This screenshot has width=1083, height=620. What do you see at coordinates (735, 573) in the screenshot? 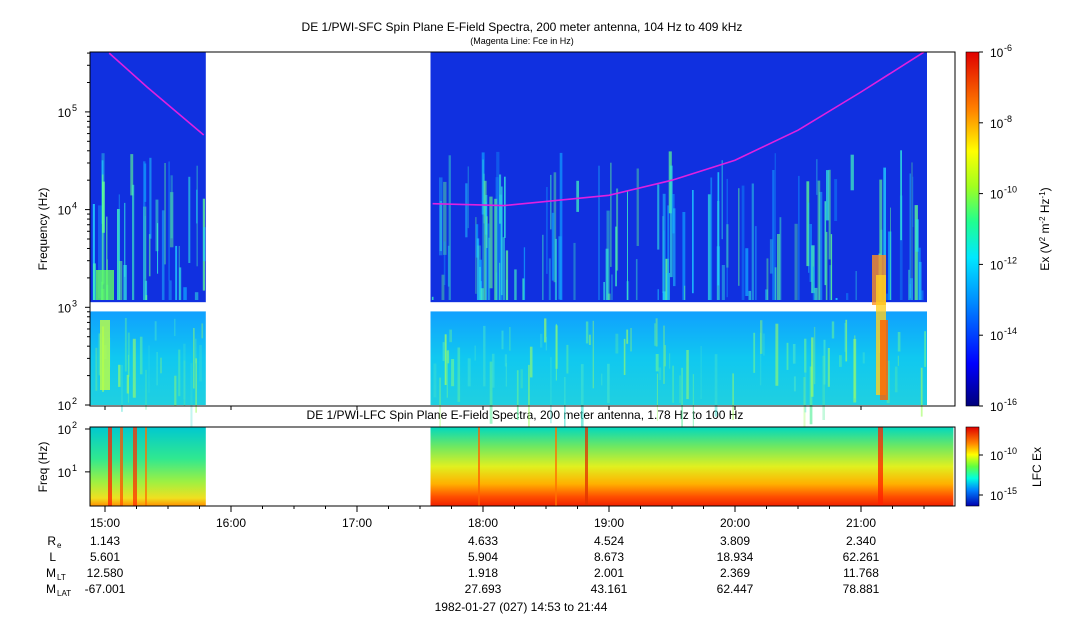
I see `ephemeris-value: 2.369` at bounding box center [735, 573].